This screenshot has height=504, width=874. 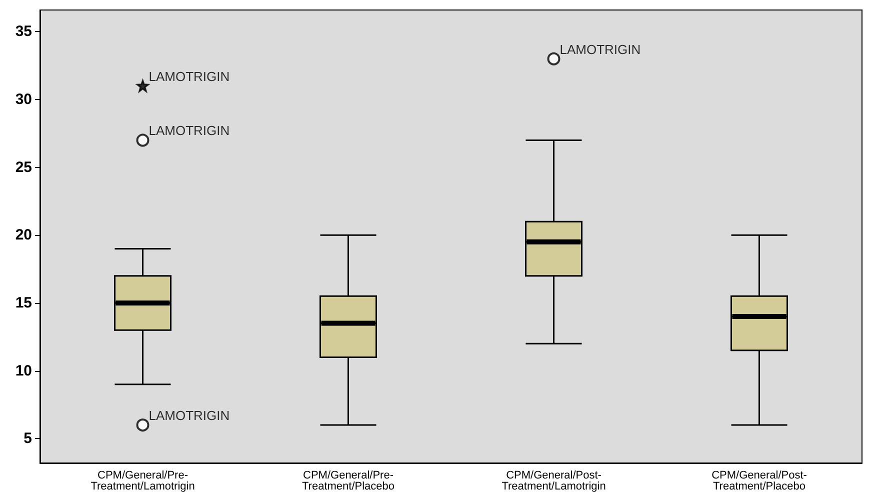 I want to click on y-tick-label: 15, so click(x=23, y=303).